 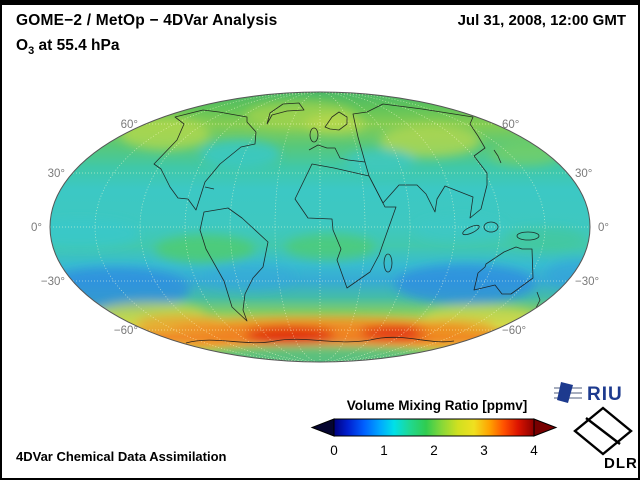 What do you see at coordinates (568, 392) in the screenshot?
I see `riu-logo-icon` at bounding box center [568, 392].